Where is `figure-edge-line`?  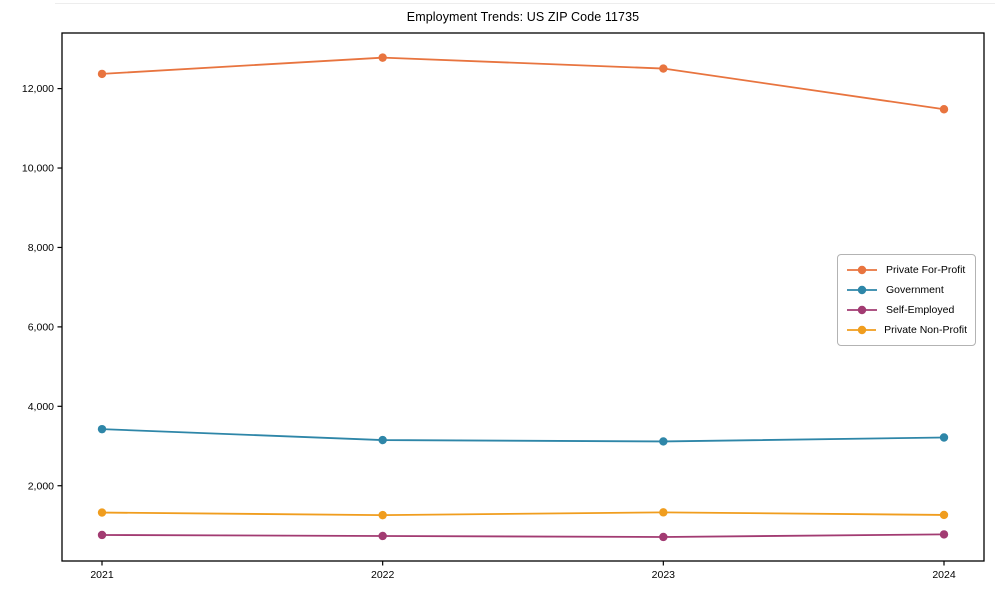 figure-edge-line is located at coordinates (525, 3).